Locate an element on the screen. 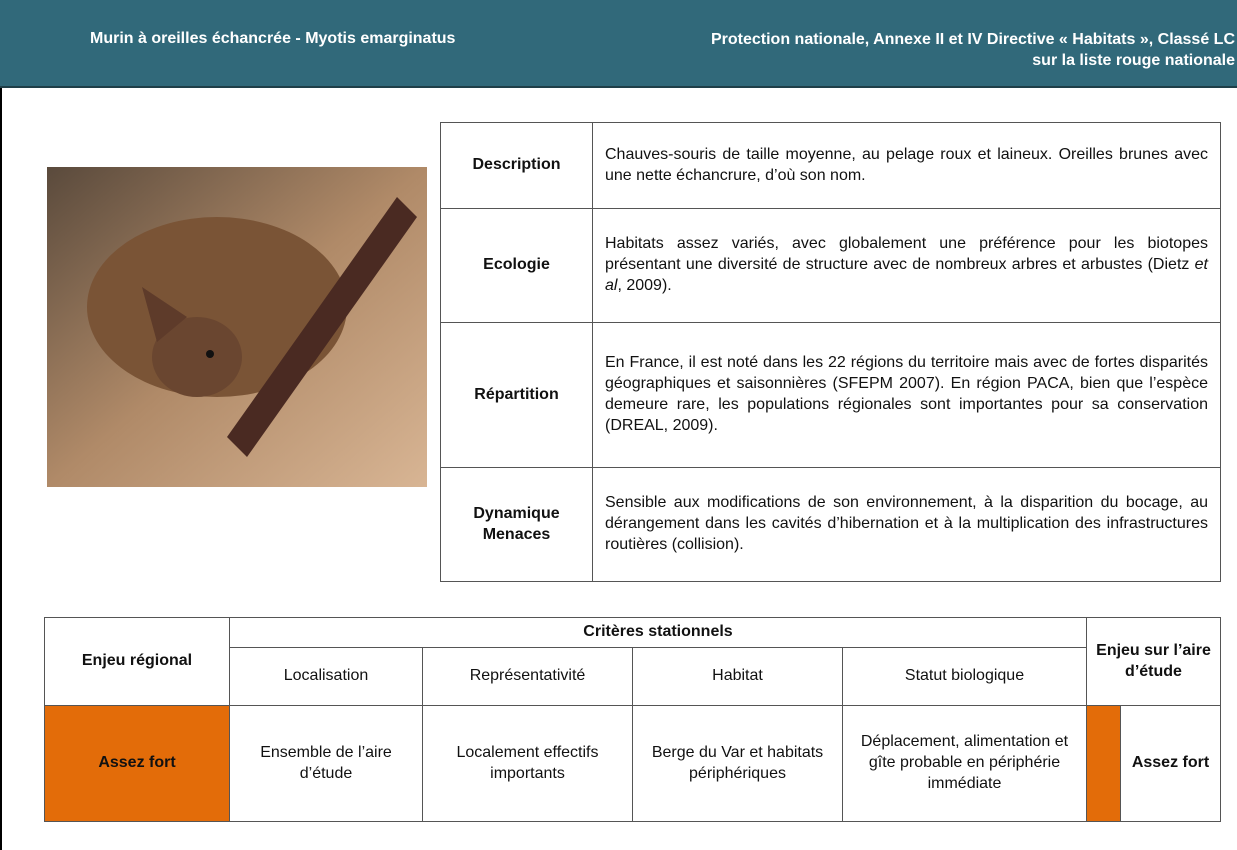  study-area-color is located at coordinates (1103, 763).